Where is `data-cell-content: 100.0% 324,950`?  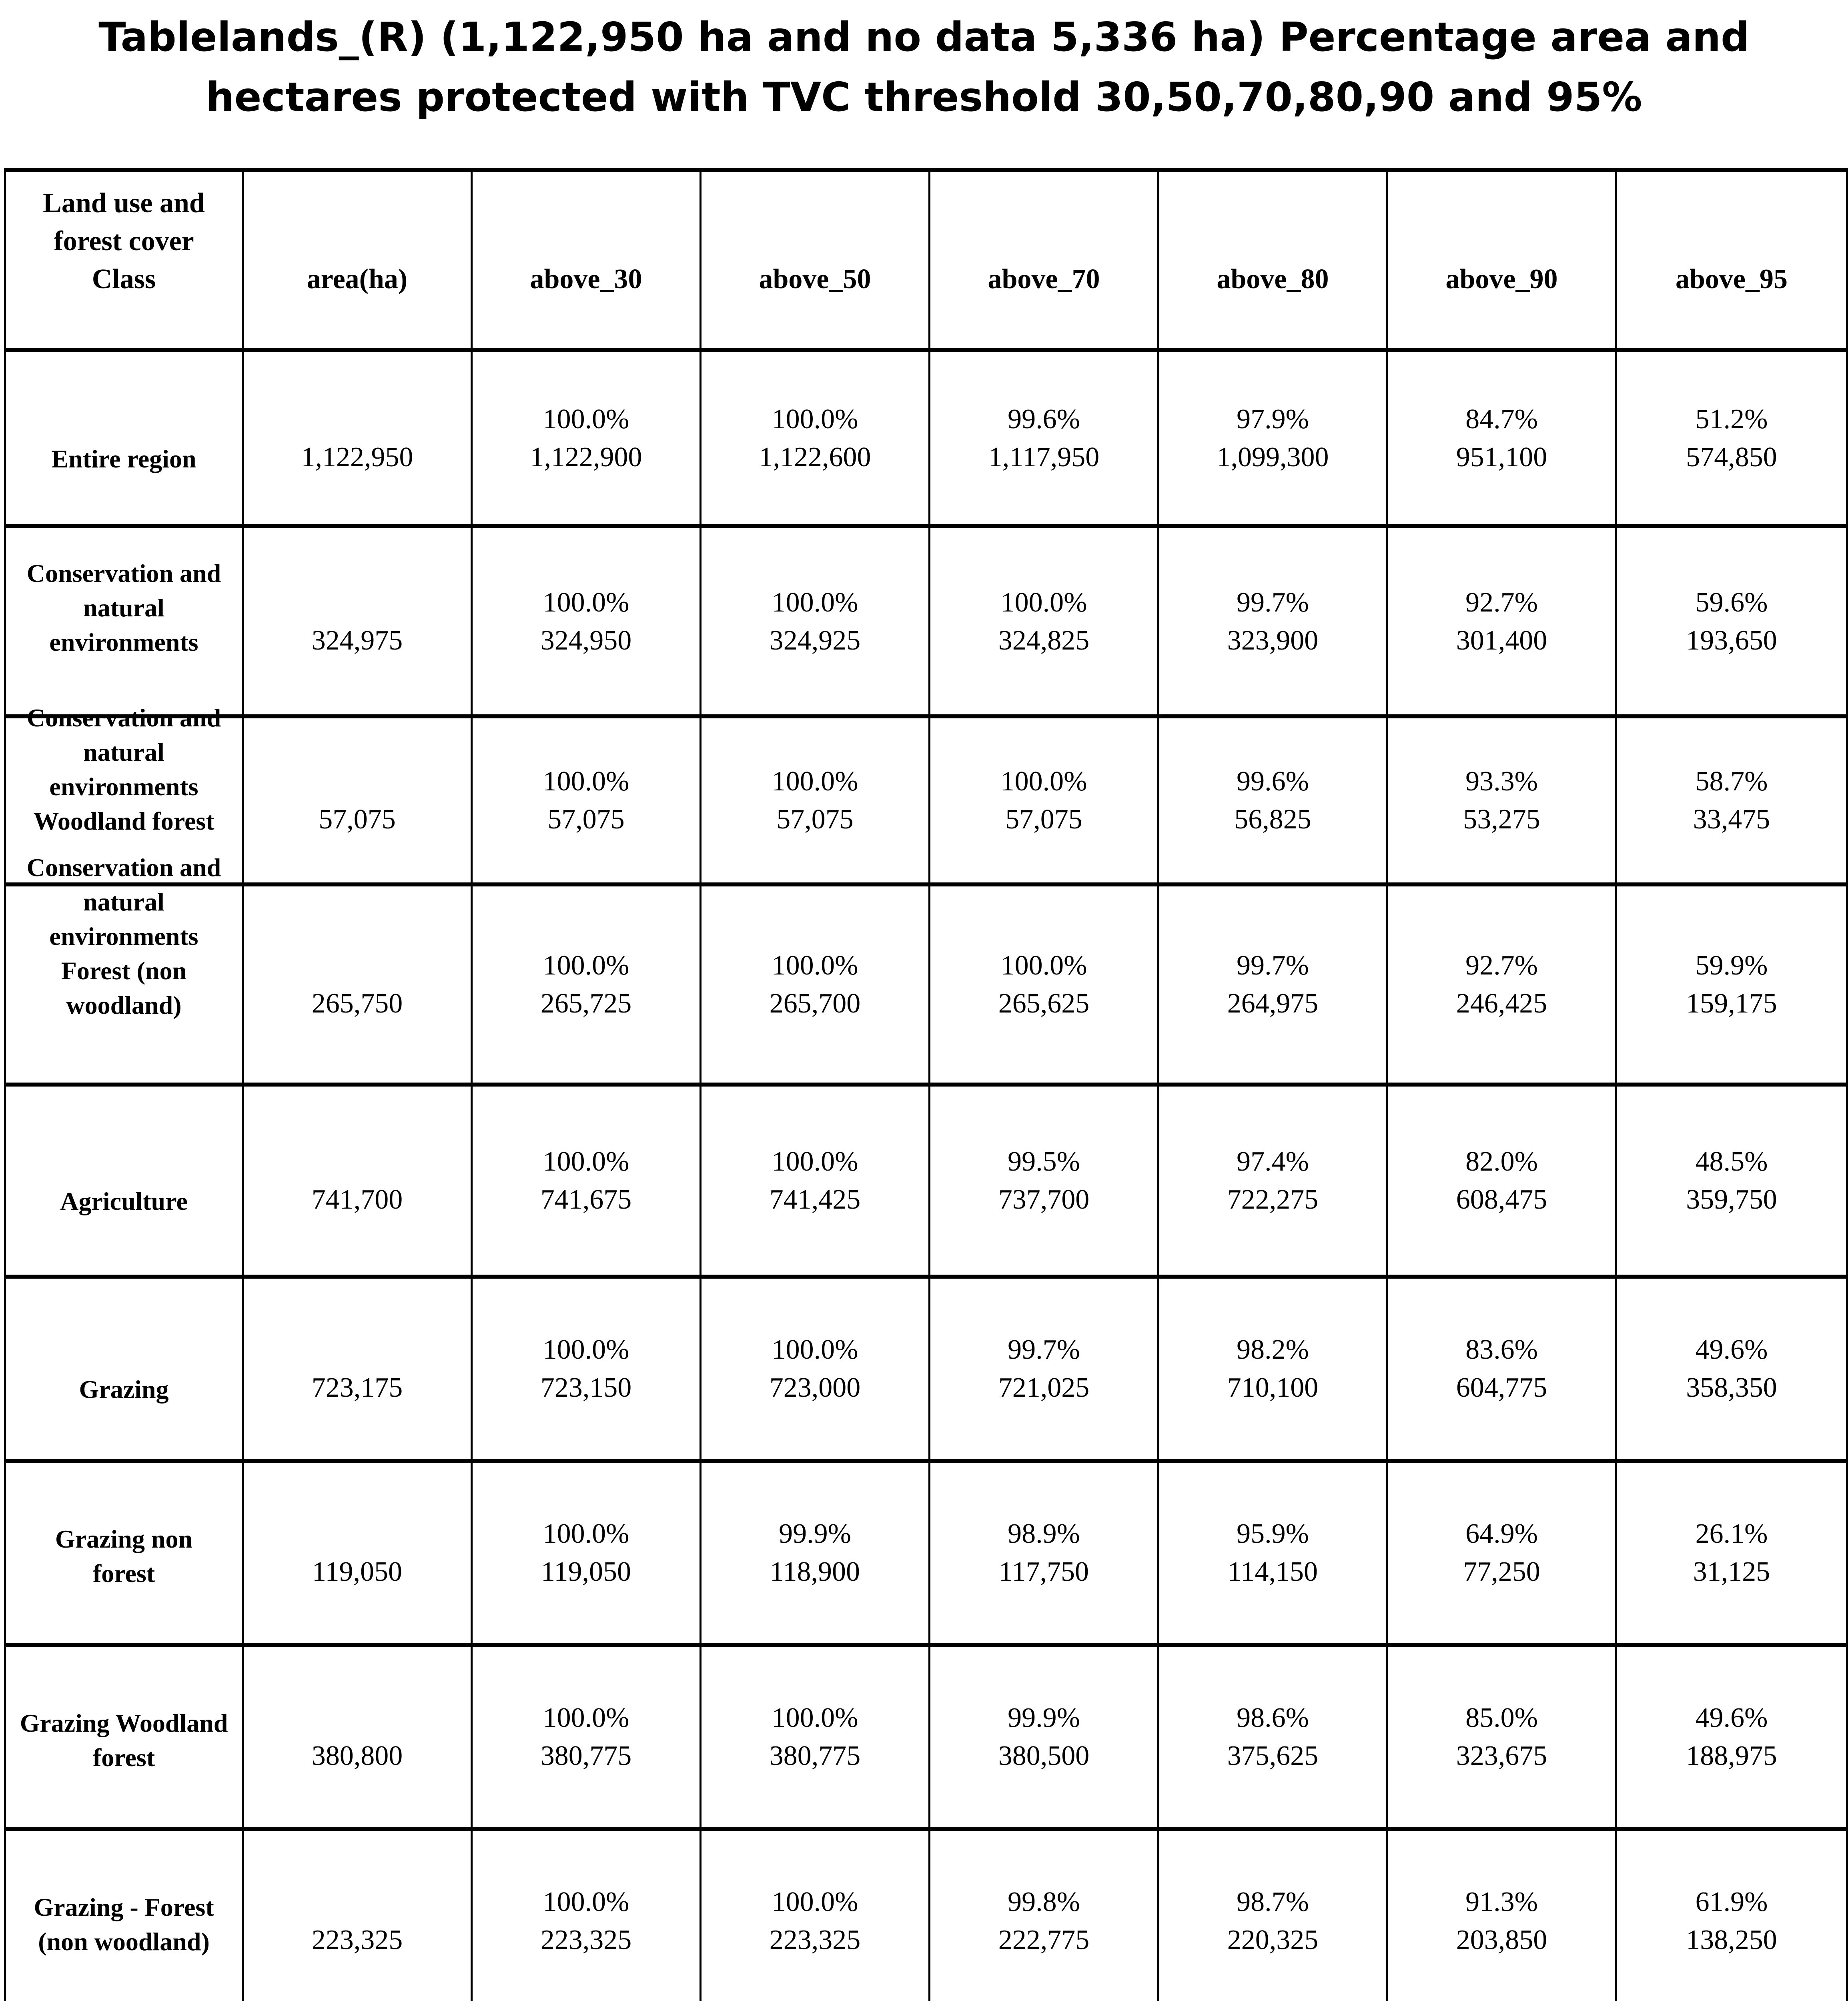
data-cell-content: 100.0% 324,950 is located at coordinates (586, 621).